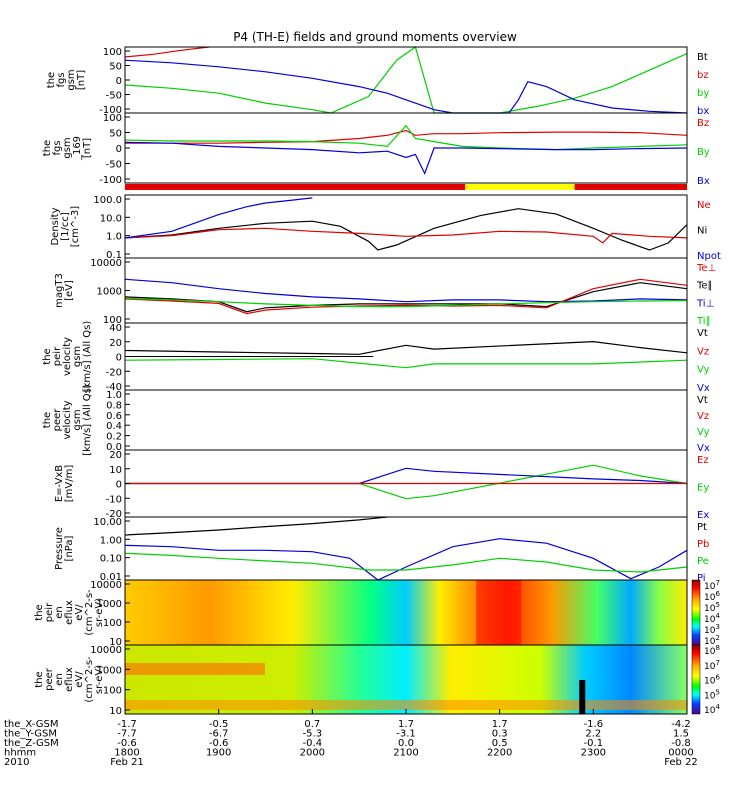 The height and width of the screenshot is (805, 750). Describe the element at coordinates (681, 762) in the screenshot. I see `footer-value: Feb 22` at that location.